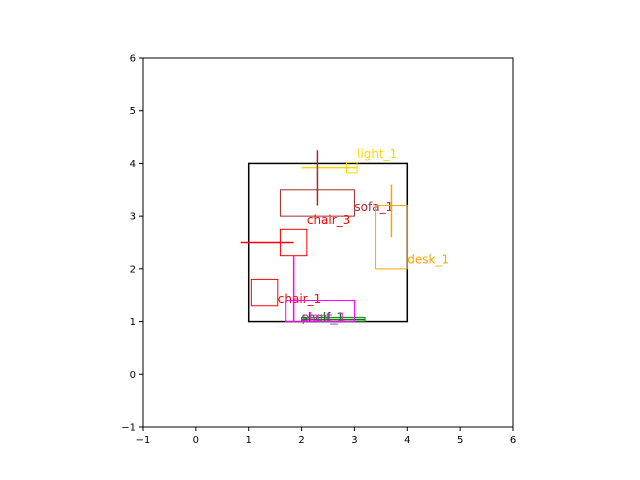 Image resolution: width=640 pixels, height=480 pixels. Describe the element at coordinates (324, 318) in the screenshot. I see `plant_1-label: plant_1` at that location.